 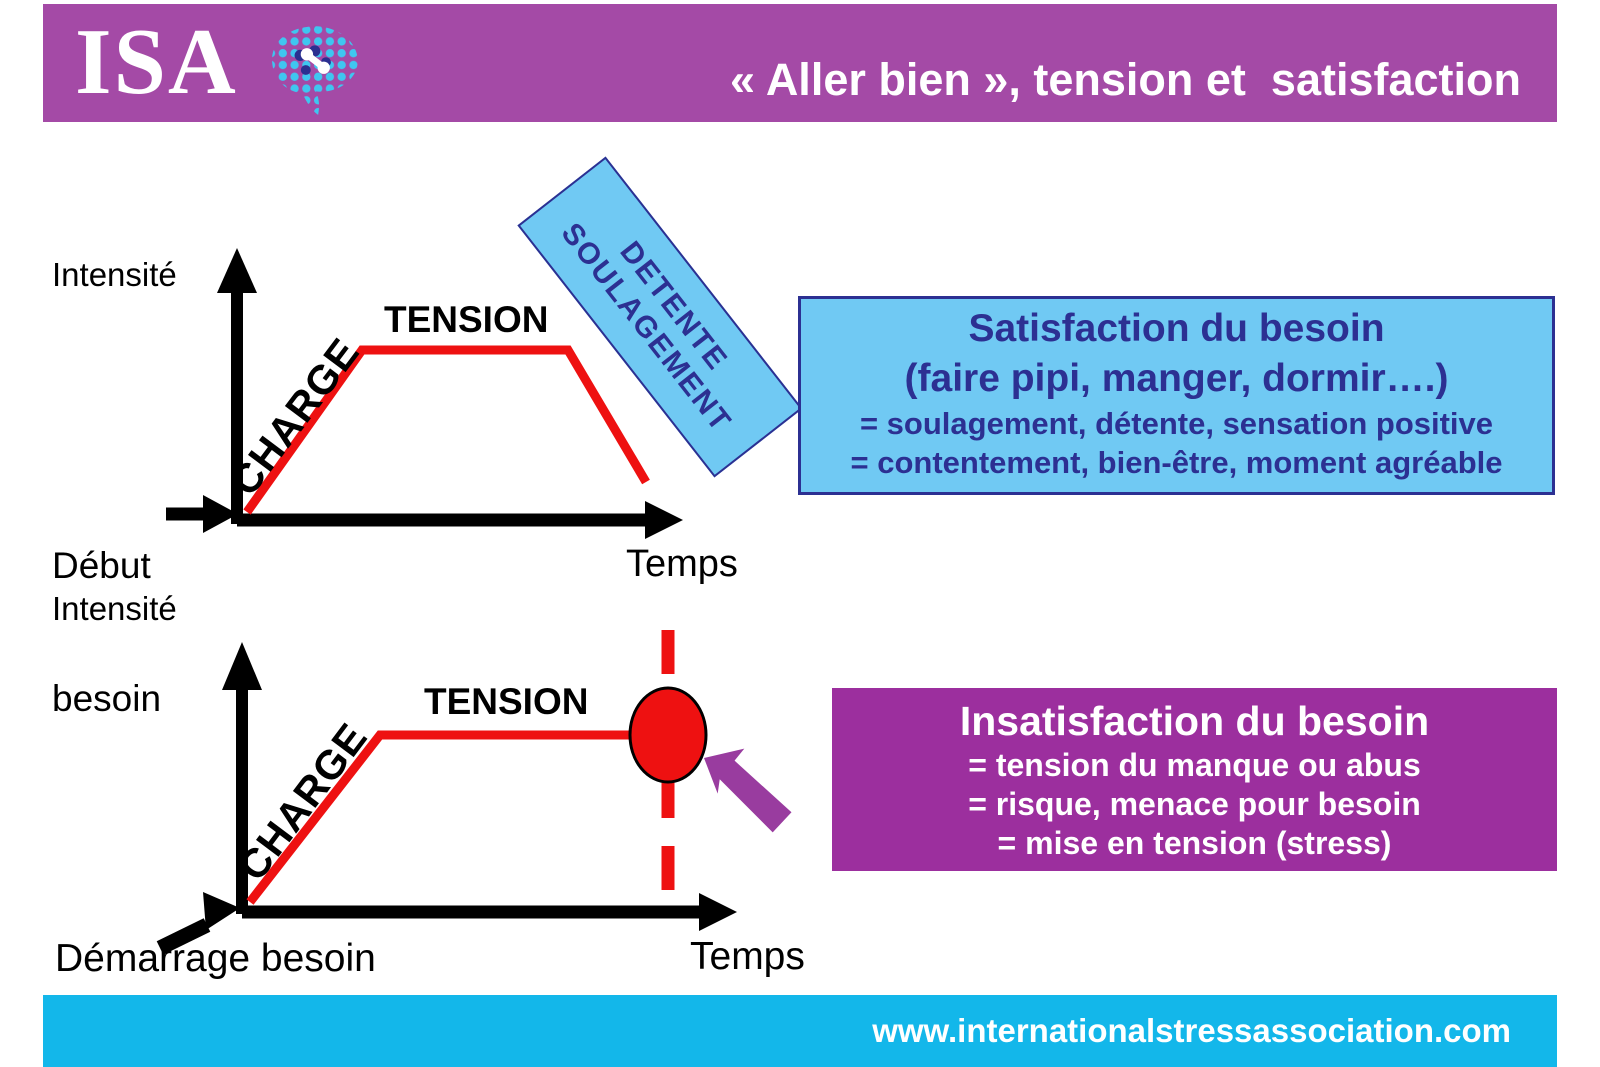 I want to click on graph2-y-axis-label: Intensité, so click(x=114, y=608).